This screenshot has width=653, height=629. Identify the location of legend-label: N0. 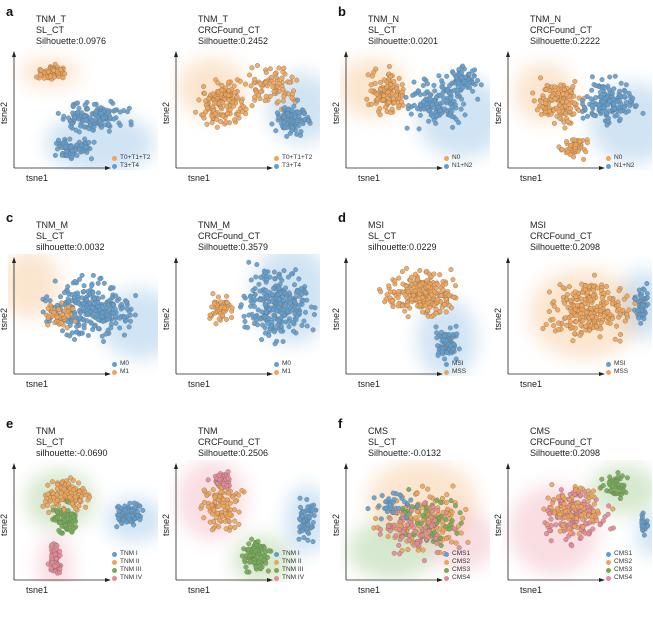
(618, 157).